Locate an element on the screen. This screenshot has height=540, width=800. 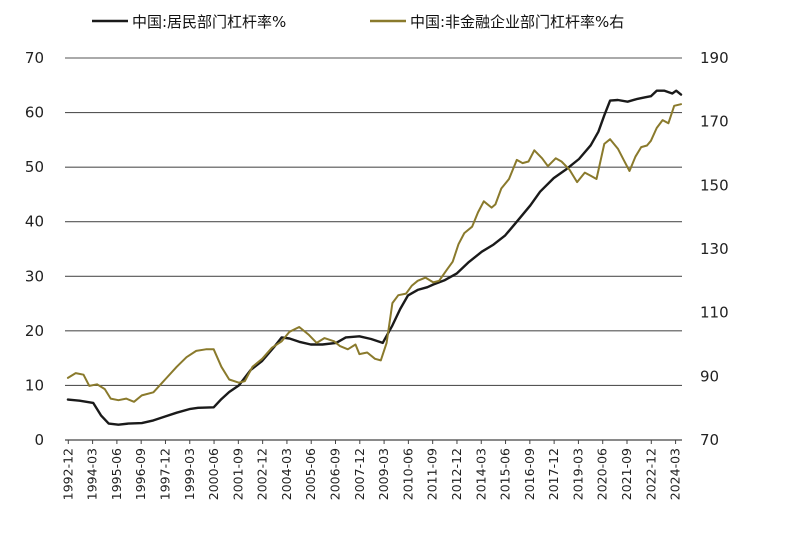
x-axis-tick-label: 1996-09 is located at coordinates (140, 474).